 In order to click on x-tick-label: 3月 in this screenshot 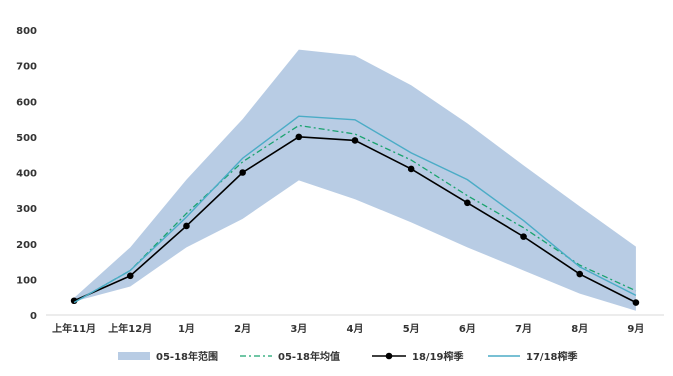, I will do `click(298, 329)`.